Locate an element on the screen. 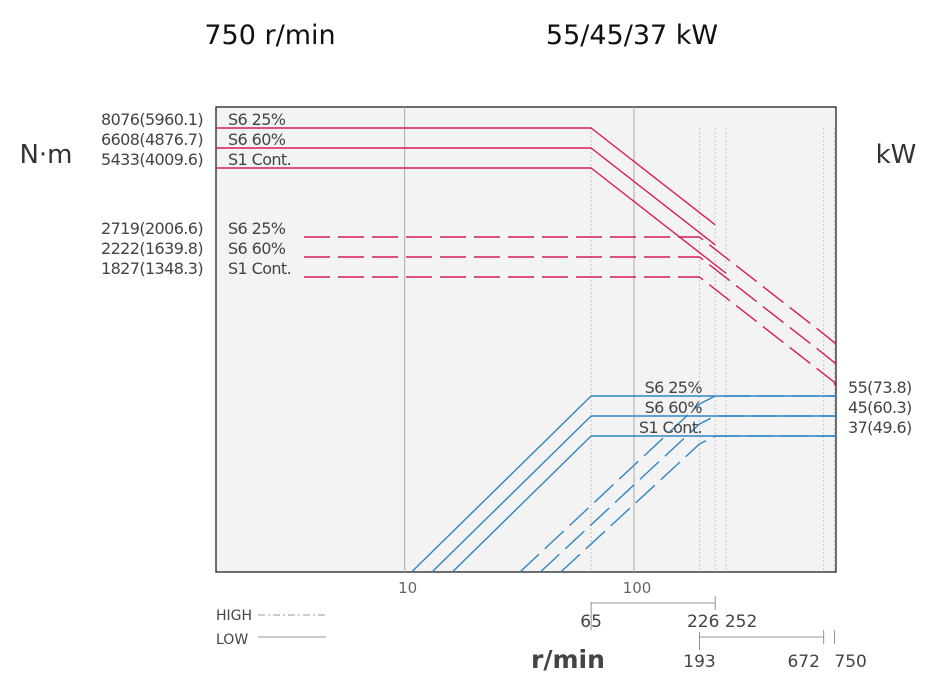  y-axis-right-label: kW is located at coordinates (896, 155).